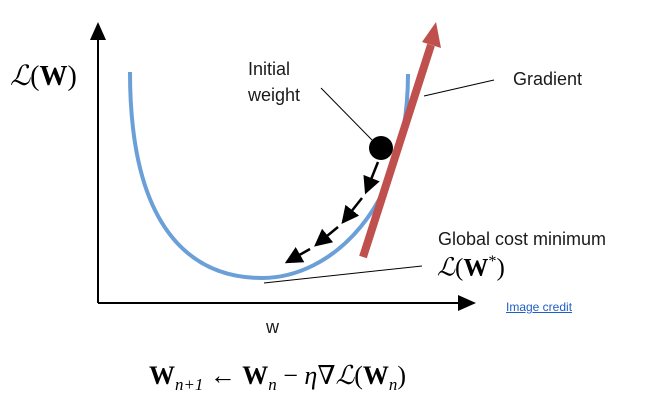  I want to click on image-credit-link: Image credit, so click(539, 307).